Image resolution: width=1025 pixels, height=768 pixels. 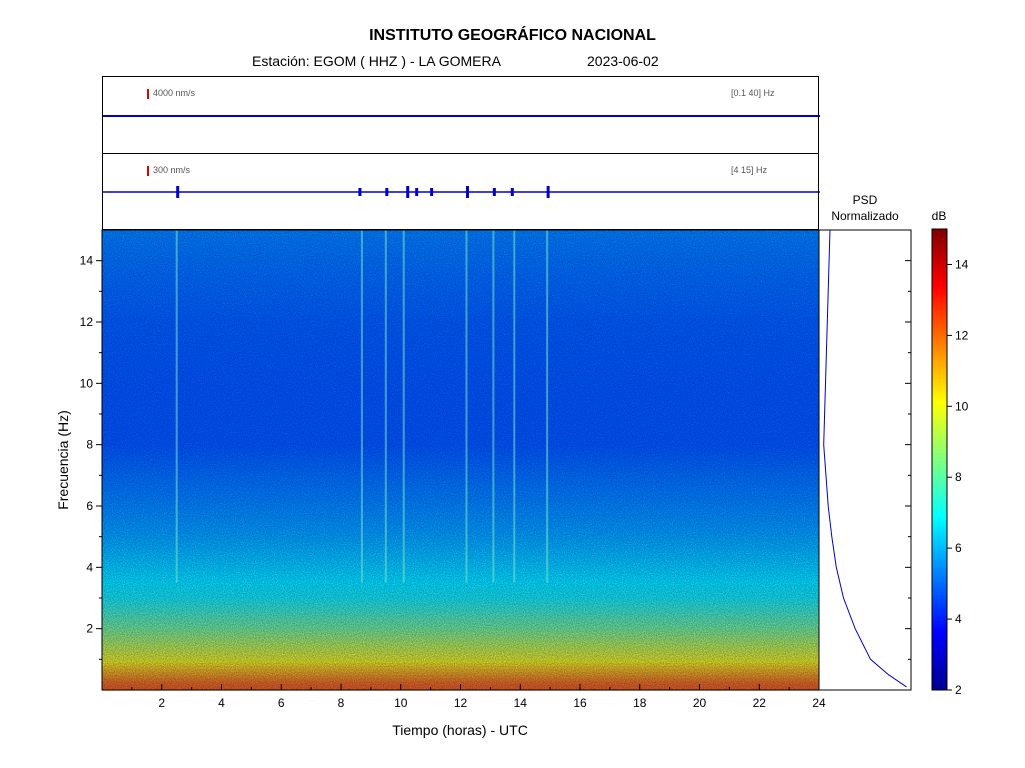 What do you see at coordinates (63, 460) in the screenshot?
I see `y-axis-title: Frecuencia (Hz)` at bounding box center [63, 460].